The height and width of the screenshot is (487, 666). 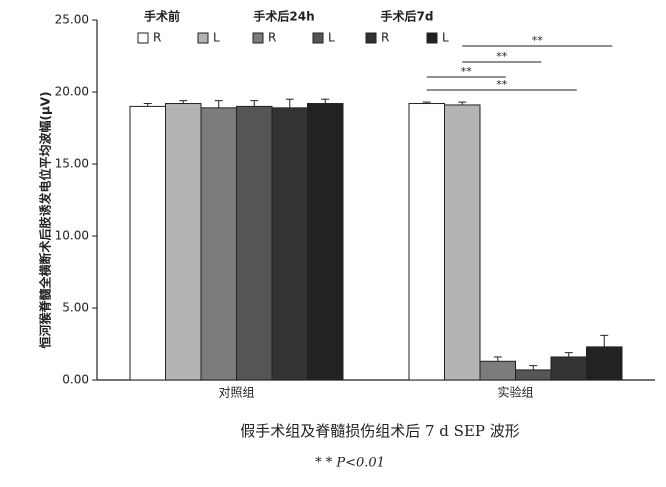 What do you see at coordinates (45, 219) in the screenshot?
I see `y-axis-label: 恒河猴脊髓全横断术后肢诱发电位平均波幅(μV)` at bounding box center [45, 219].